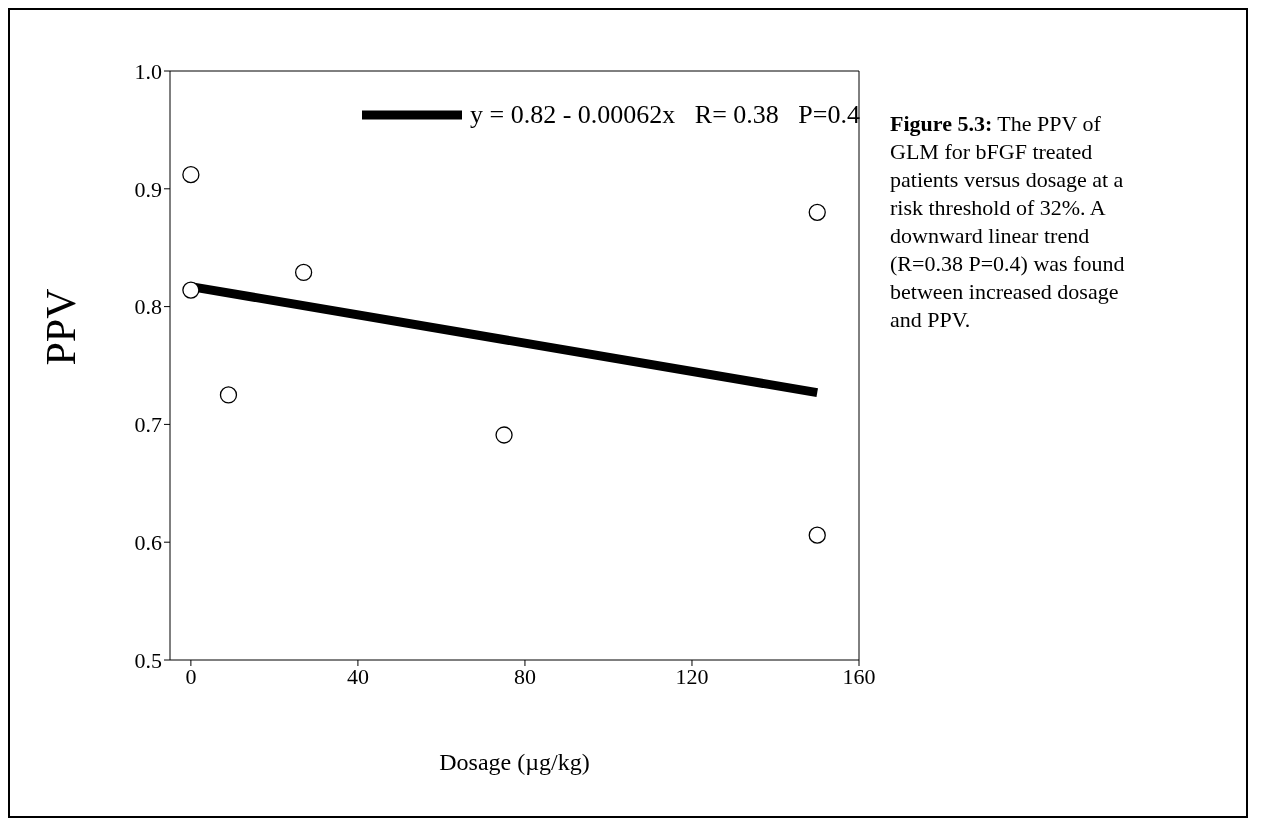 The width and height of the screenshot is (1271, 832). Describe the element at coordinates (524, 676) in the screenshot. I see `x-tick-label: 80` at that location.